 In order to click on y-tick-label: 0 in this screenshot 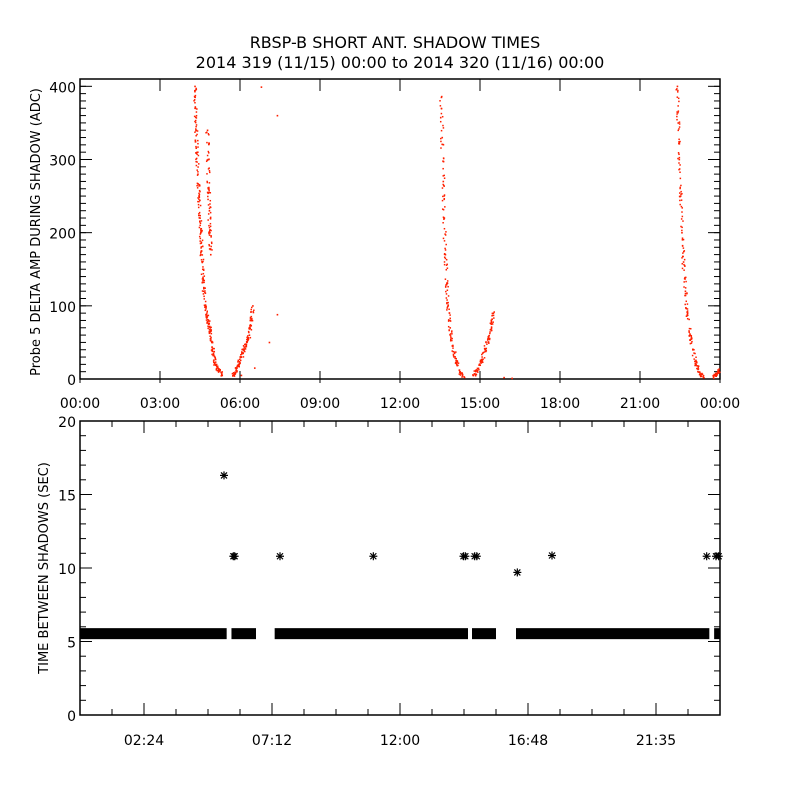, I will do `click(71, 381)`.